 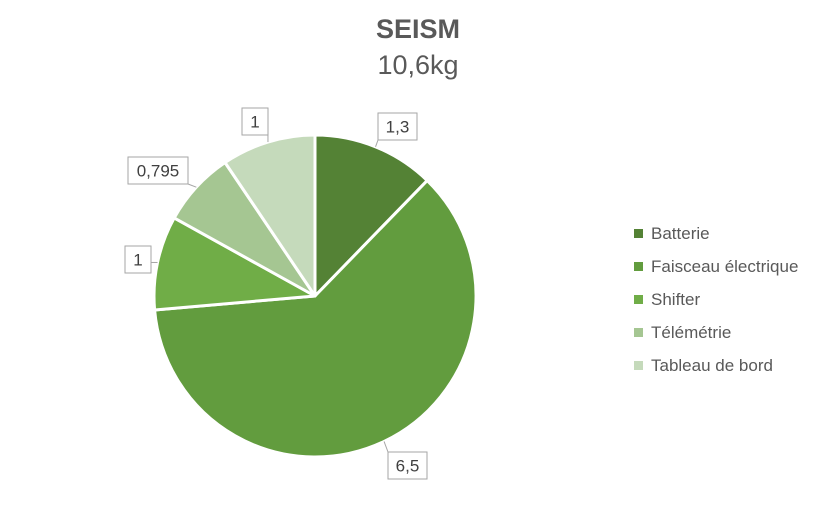 What do you see at coordinates (270, 215) in the screenshot?
I see `pie-slice` at bounding box center [270, 215].